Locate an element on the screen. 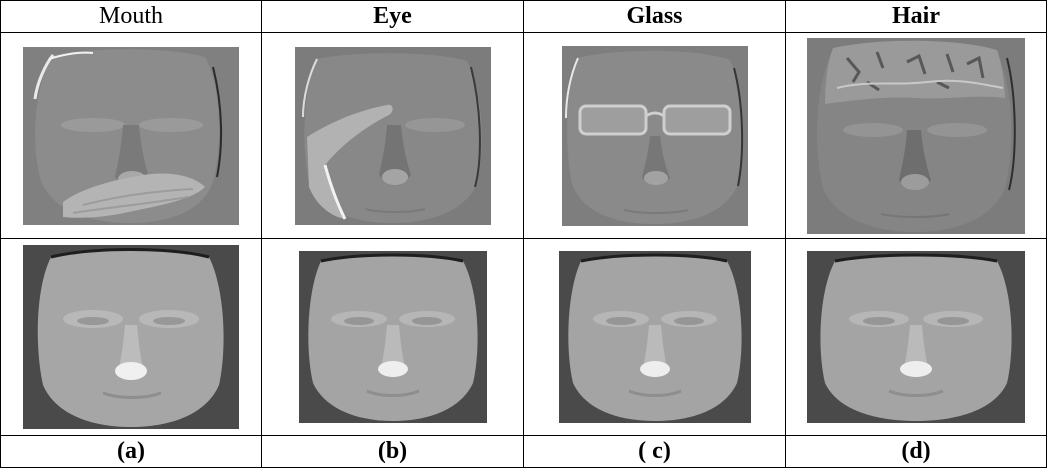  cell-glass-shaded is located at coordinates (654, 337).